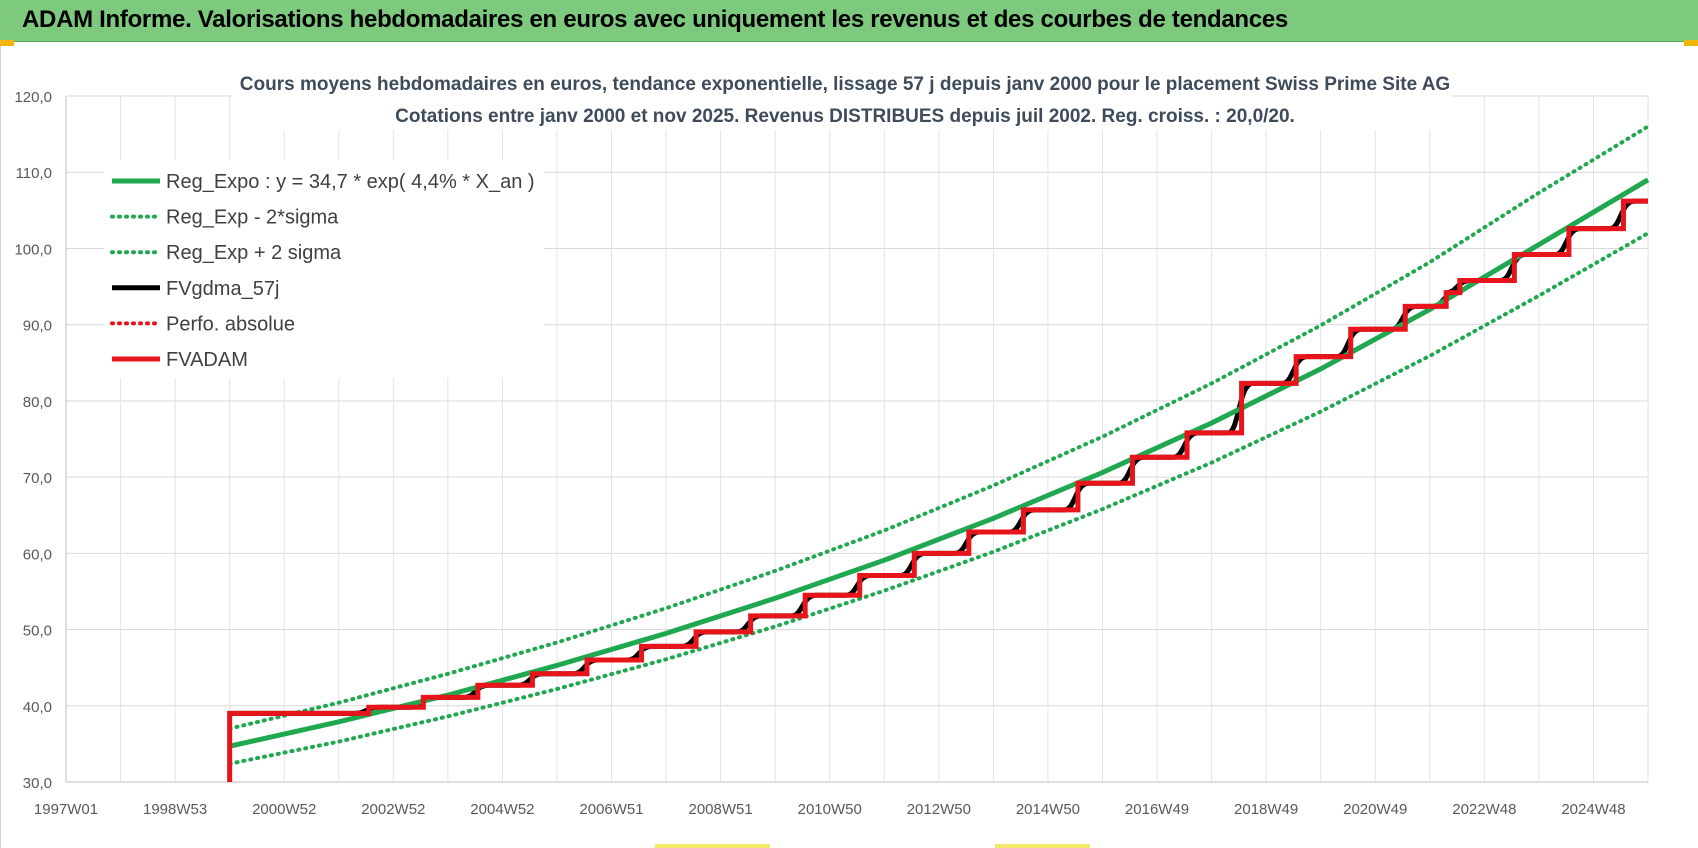 The width and height of the screenshot is (1698, 848). I want to click on y-tick-label: 70,0, so click(37, 478).